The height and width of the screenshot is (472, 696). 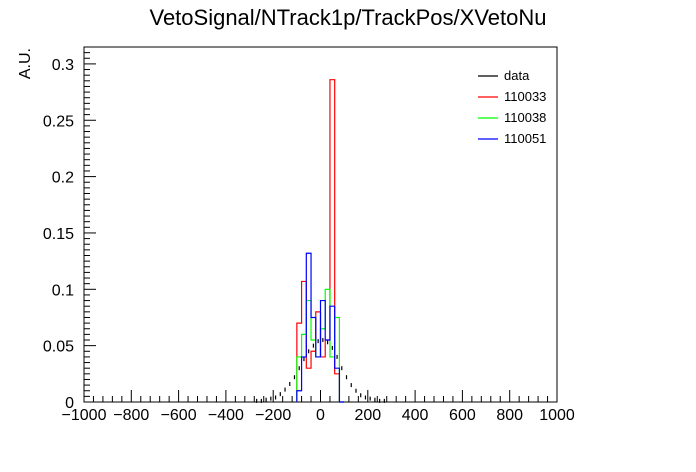 What do you see at coordinates (84, 415) in the screenshot?
I see `x-tick-label: −1000` at bounding box center [84, 415].